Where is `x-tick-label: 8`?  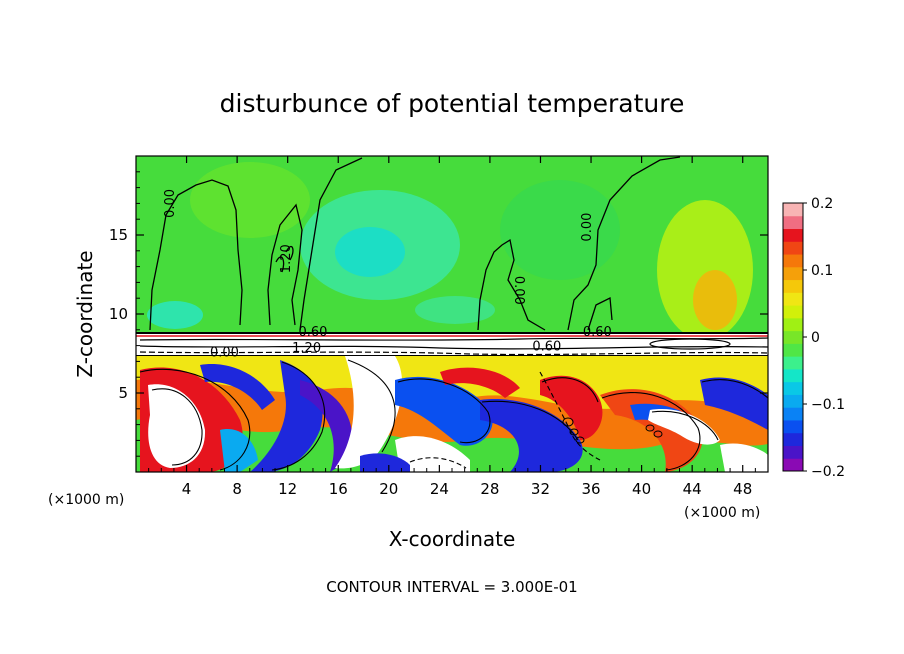
x-tick-label: 8 is located at coordinates (237, 489).